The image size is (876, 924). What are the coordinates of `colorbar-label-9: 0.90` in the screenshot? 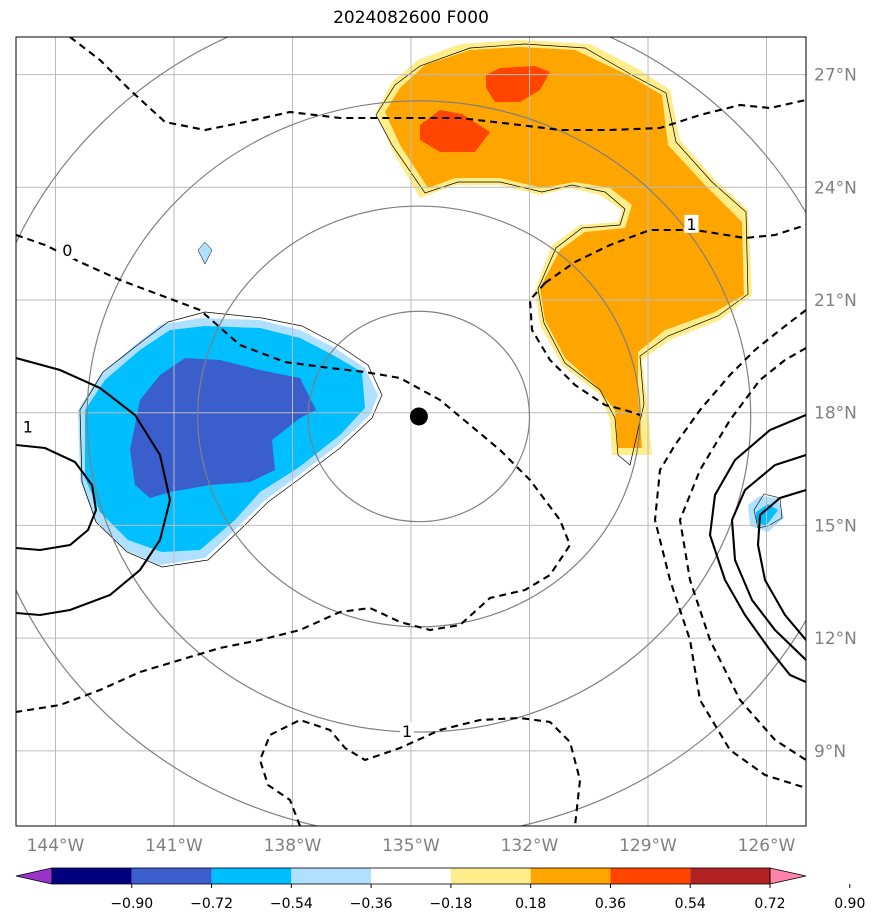 It's located at (849, 904).